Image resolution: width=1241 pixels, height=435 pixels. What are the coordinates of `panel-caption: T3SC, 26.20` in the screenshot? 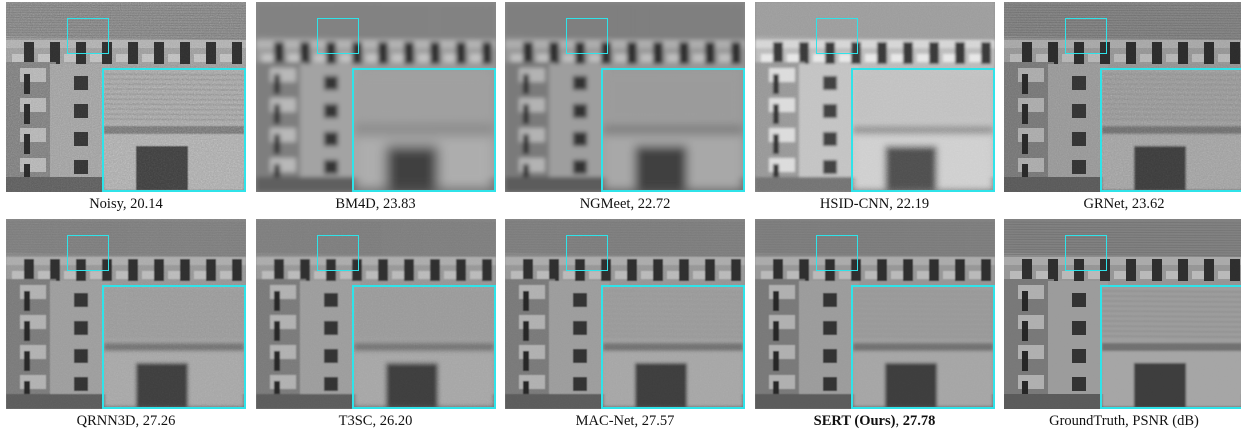 It's located at (375, 421).